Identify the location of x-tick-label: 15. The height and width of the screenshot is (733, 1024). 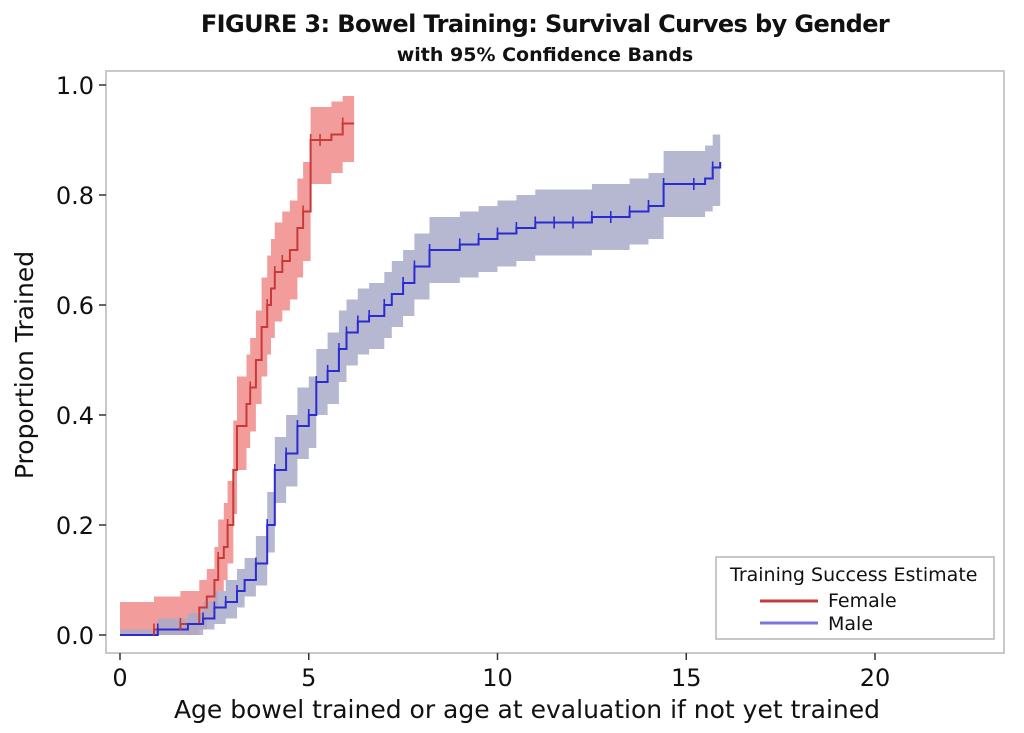
(686, 678).